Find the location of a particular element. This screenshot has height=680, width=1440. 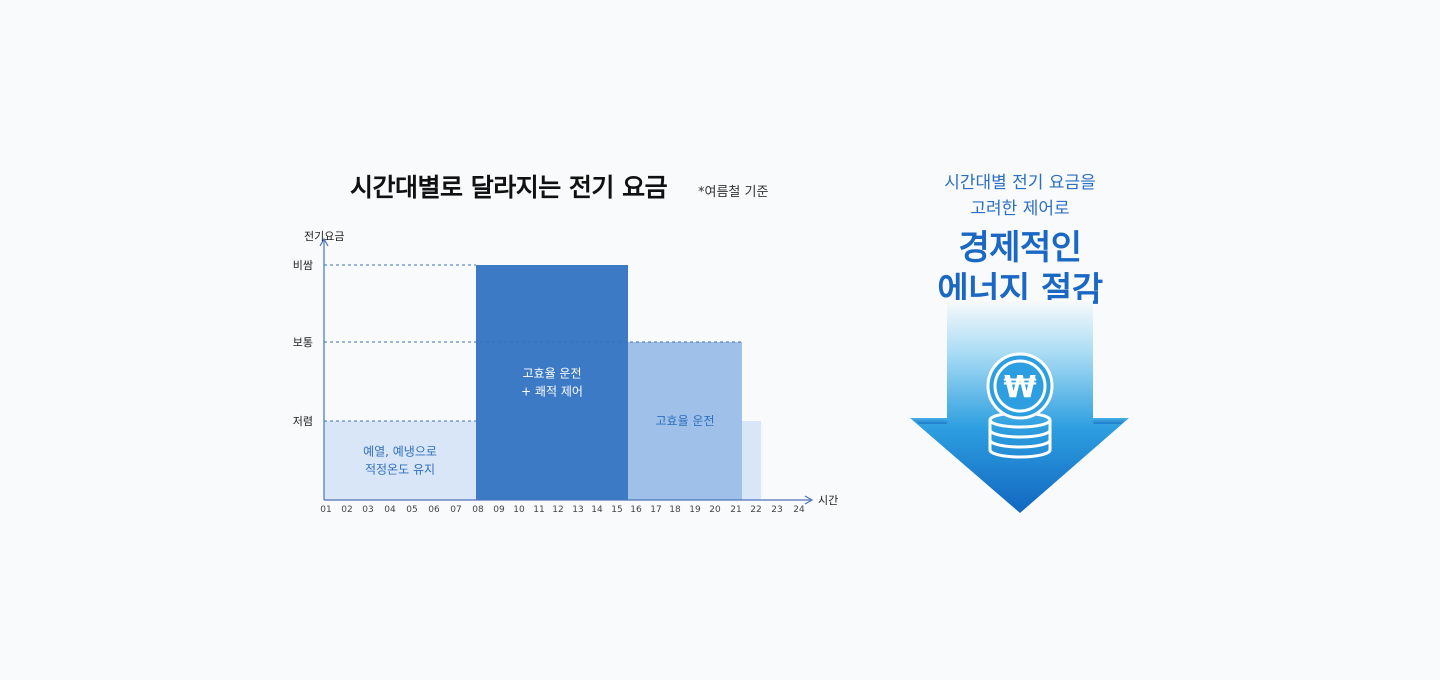

chart-note: *여름철 기준 is located at coordinates (733, 192).